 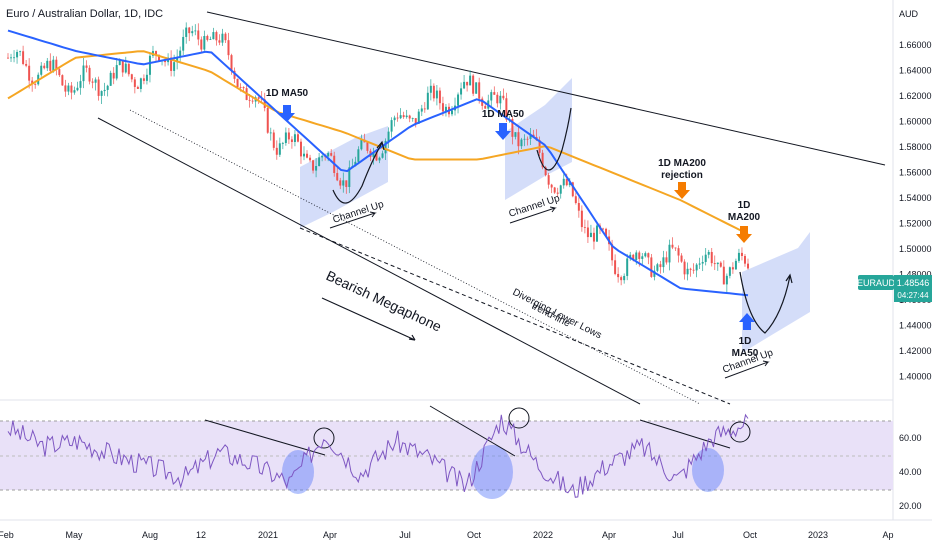 What do you see at coordinates (910, 438) in the screenshot?
I see `rsi-tick-label: 60.00` at bounding box center [910, 438].